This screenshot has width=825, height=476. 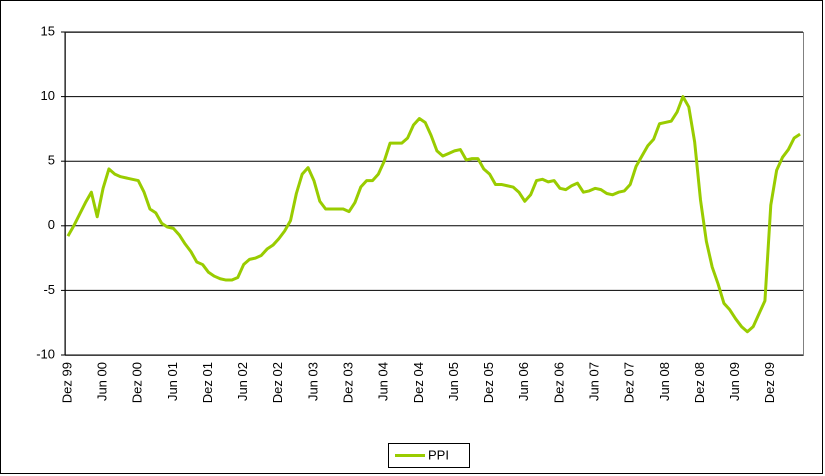 What do you see at coordinates (51, 224) in the screenshot?
I see `y-tick-label: 0` at bounding box center [51, 224].